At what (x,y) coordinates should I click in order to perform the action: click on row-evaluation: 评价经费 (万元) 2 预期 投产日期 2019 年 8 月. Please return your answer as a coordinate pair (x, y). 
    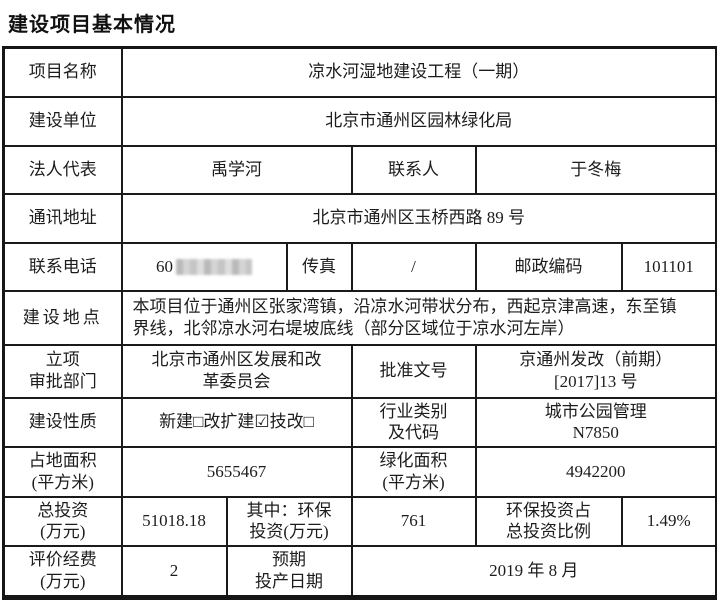
    Looking at the image, I should click on (359, 571).